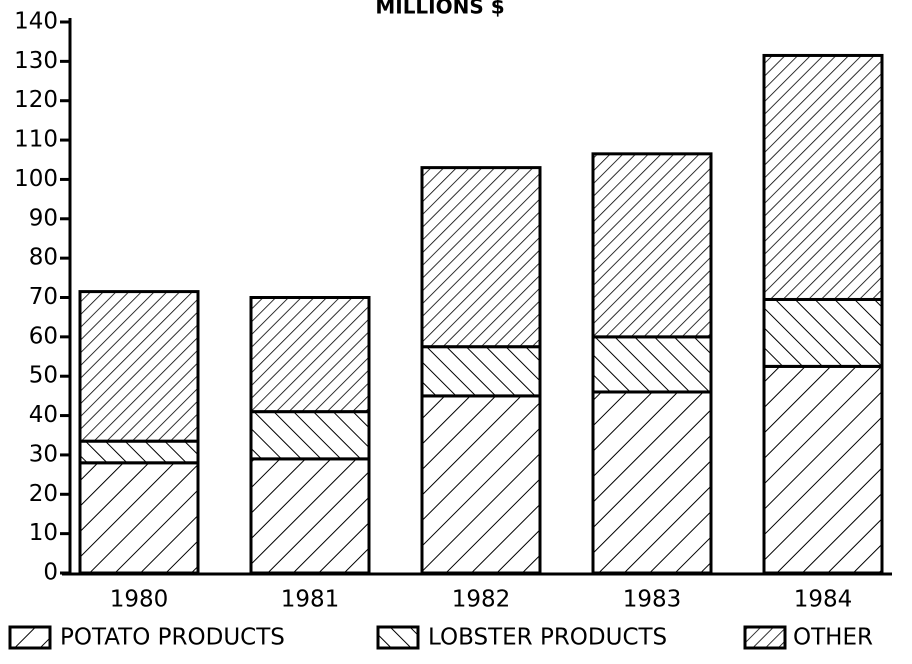 Image resolution: width=912 pixels, height=664 pixels. Describe the element at coordinates (36, 179) in the screenshot. I see `y-tick-label: 100` at that location.